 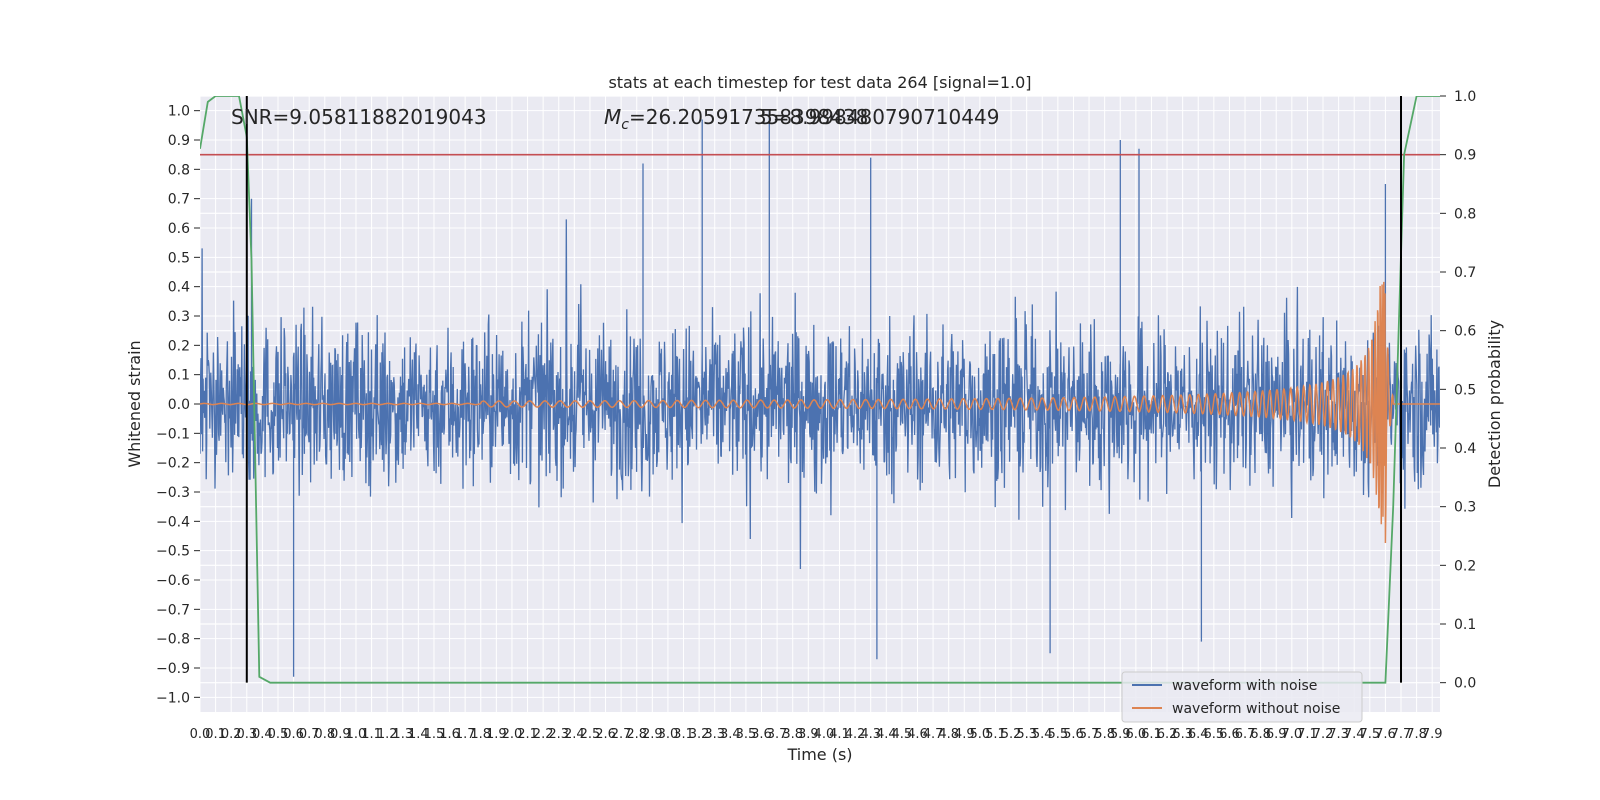 I want to click on x-tick-label: 5.0, so click(x=980, y=734).